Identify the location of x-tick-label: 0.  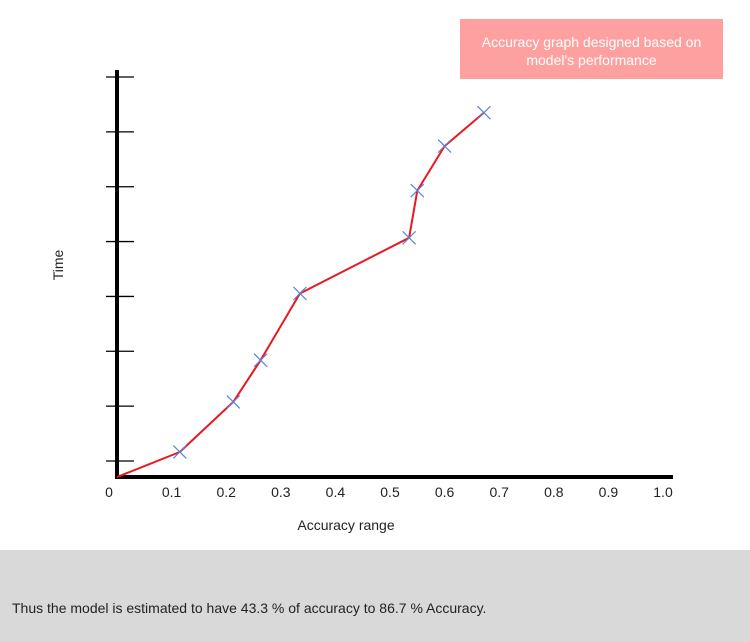
(109, 492).